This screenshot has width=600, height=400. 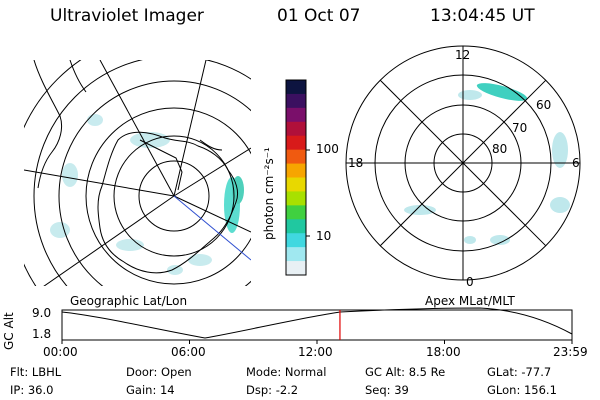 I want to click on status-gc-alt: GC Alt: 8.5 Re, so click(x=405, y=372).